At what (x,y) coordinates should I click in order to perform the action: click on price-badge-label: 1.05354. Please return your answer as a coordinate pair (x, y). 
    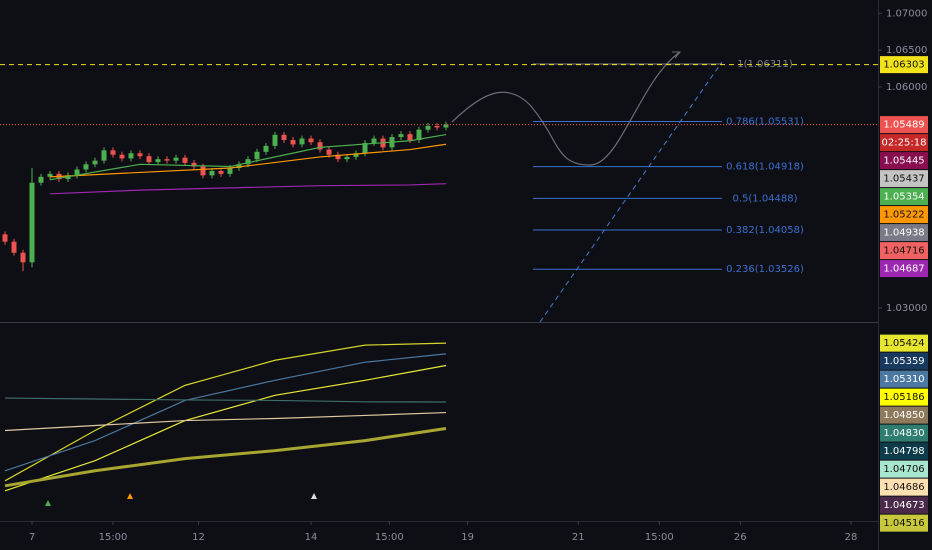
    Looking at the image, I should click on (903, 197).